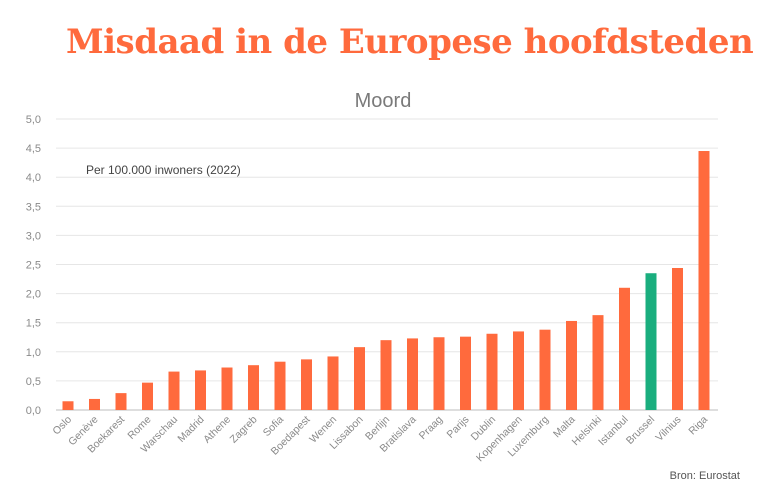 Image resolution: width=758 pixels, height=500 pixels. Describe the element at coordinates (624, 348) in the screenshot. I see `bar-istanbul` at that location.